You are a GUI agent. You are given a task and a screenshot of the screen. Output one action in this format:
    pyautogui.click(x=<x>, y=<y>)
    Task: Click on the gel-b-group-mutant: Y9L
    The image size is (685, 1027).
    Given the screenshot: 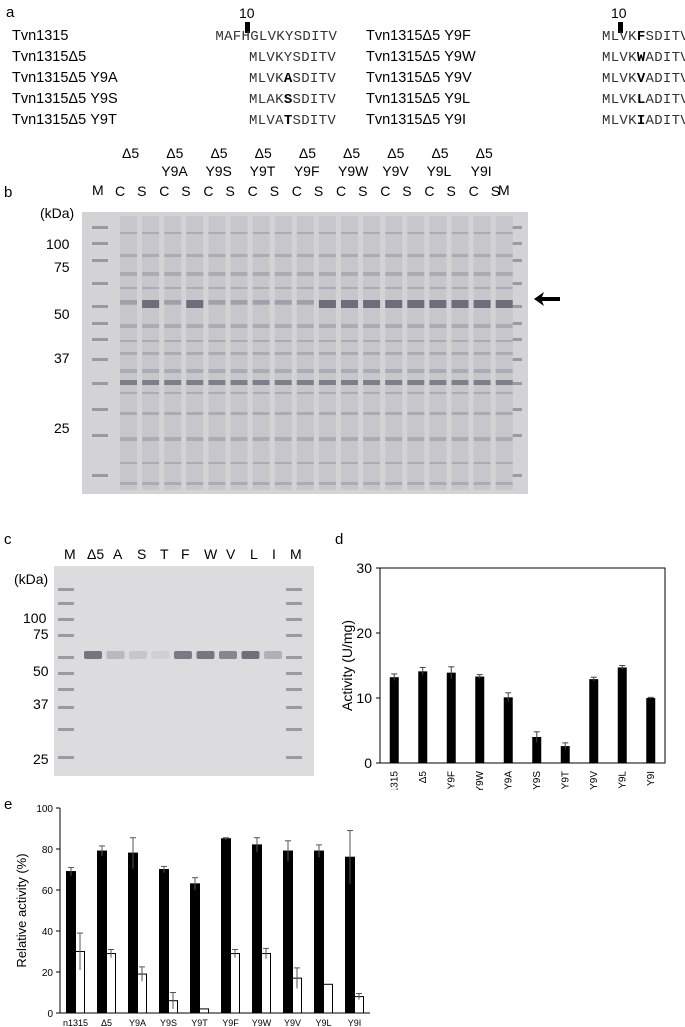 What is the action you would take?
    pyautogui.click(x=439, y=171)
    